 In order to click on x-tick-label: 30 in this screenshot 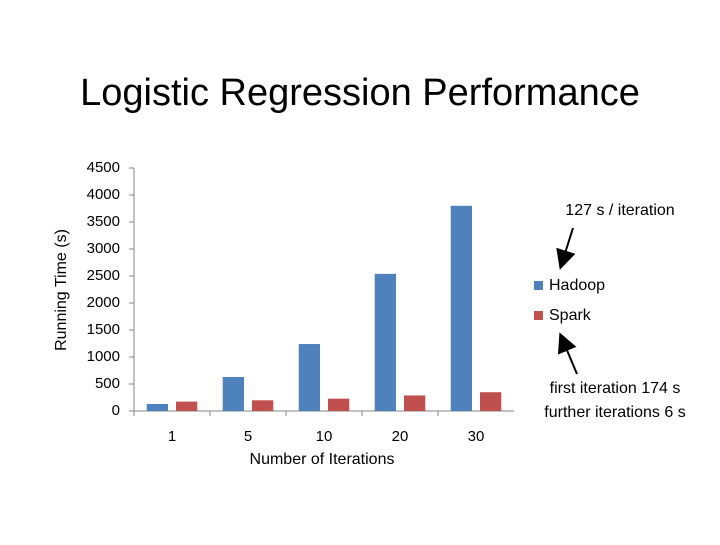, I will do `click(476, 436)`.